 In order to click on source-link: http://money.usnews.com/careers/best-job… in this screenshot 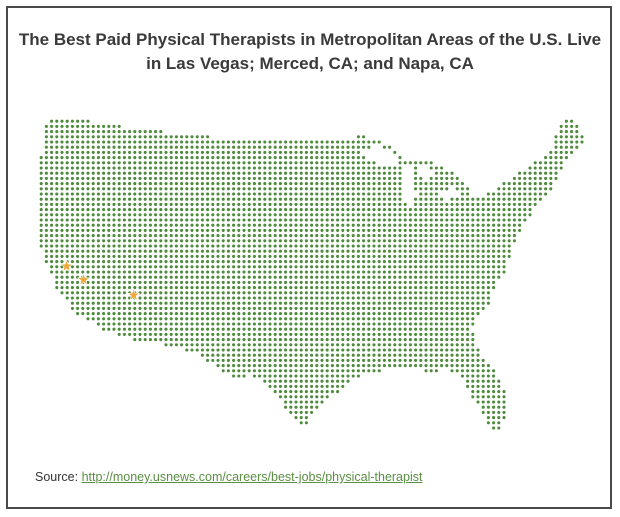, I will do `click(252, 477)`.